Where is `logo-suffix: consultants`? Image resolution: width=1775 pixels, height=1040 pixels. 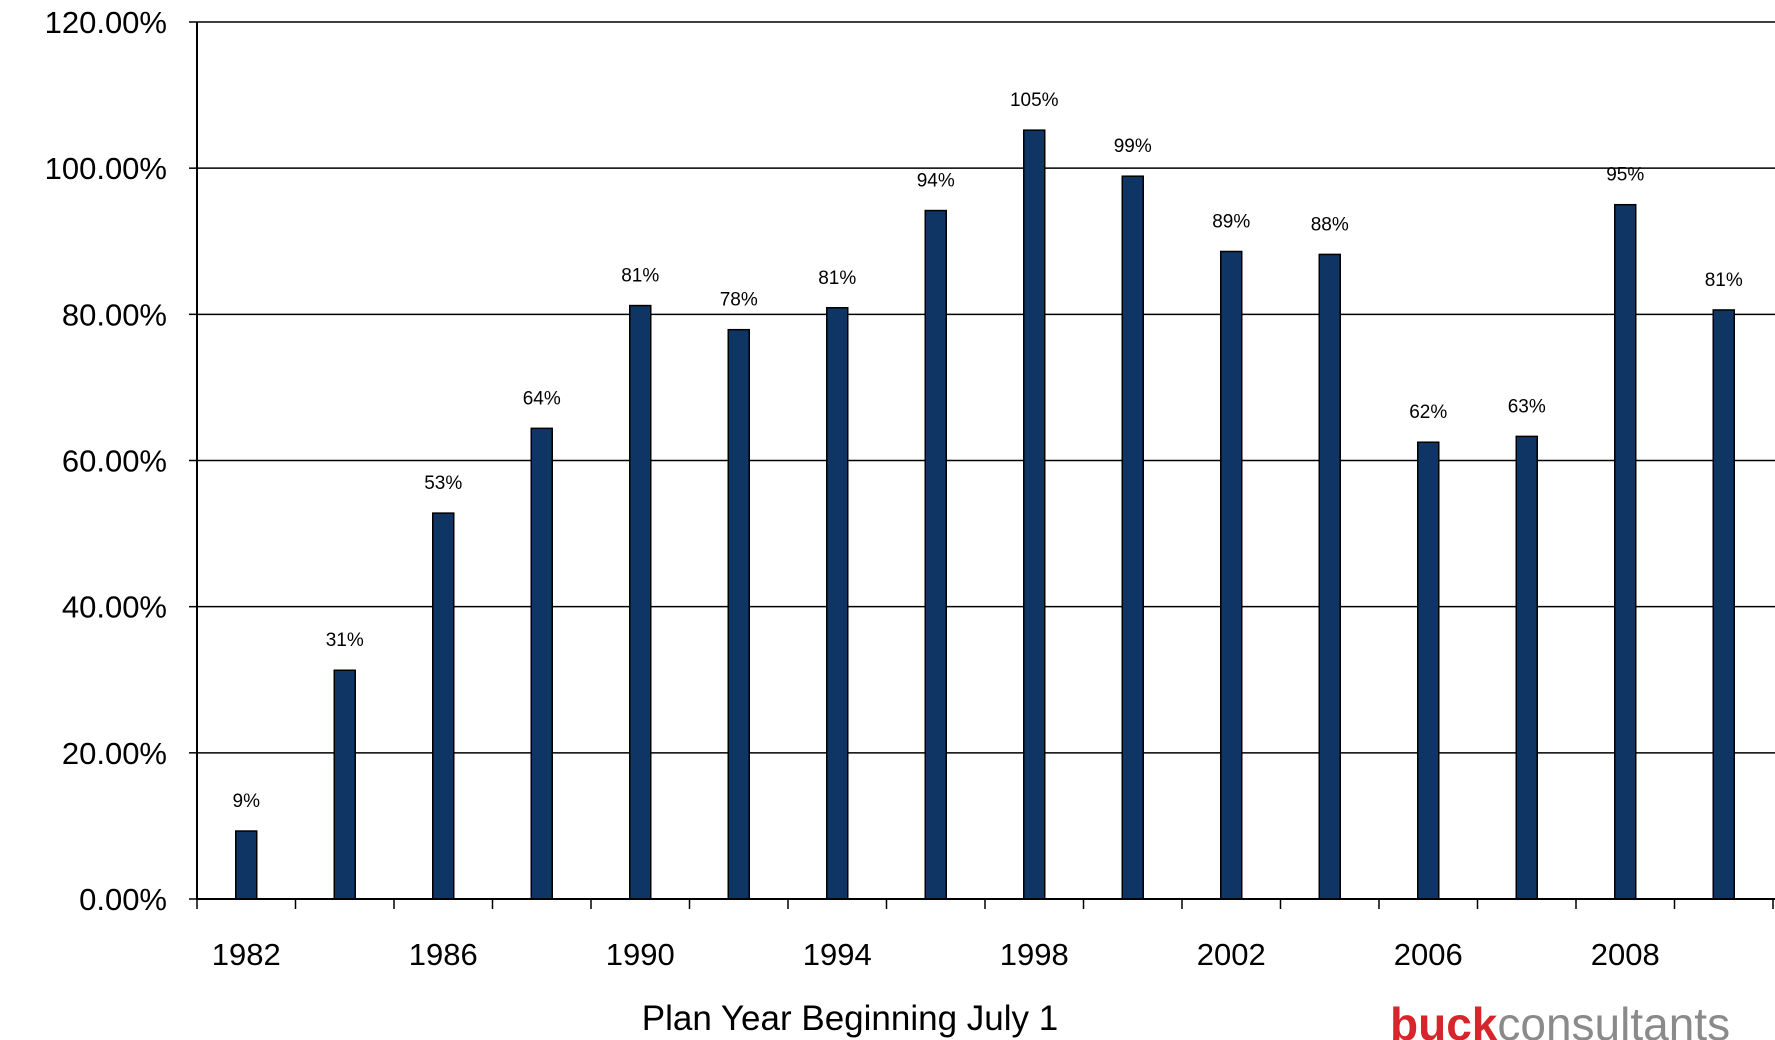 logo-suffix: consultants is located at coordinates (1613, 1019).